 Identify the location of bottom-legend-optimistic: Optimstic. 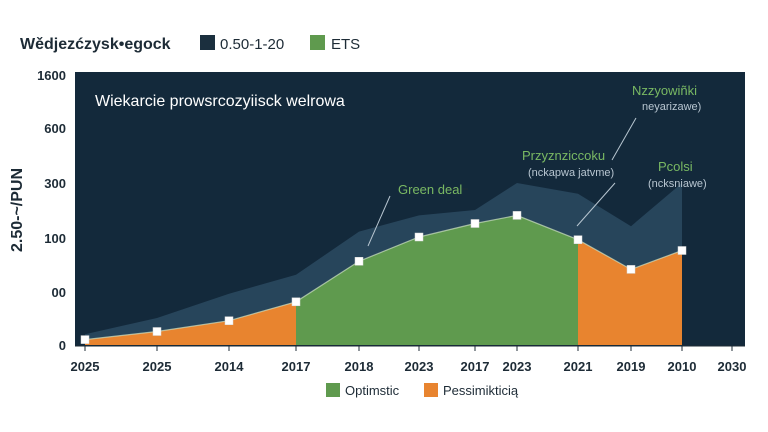
(372, 390).